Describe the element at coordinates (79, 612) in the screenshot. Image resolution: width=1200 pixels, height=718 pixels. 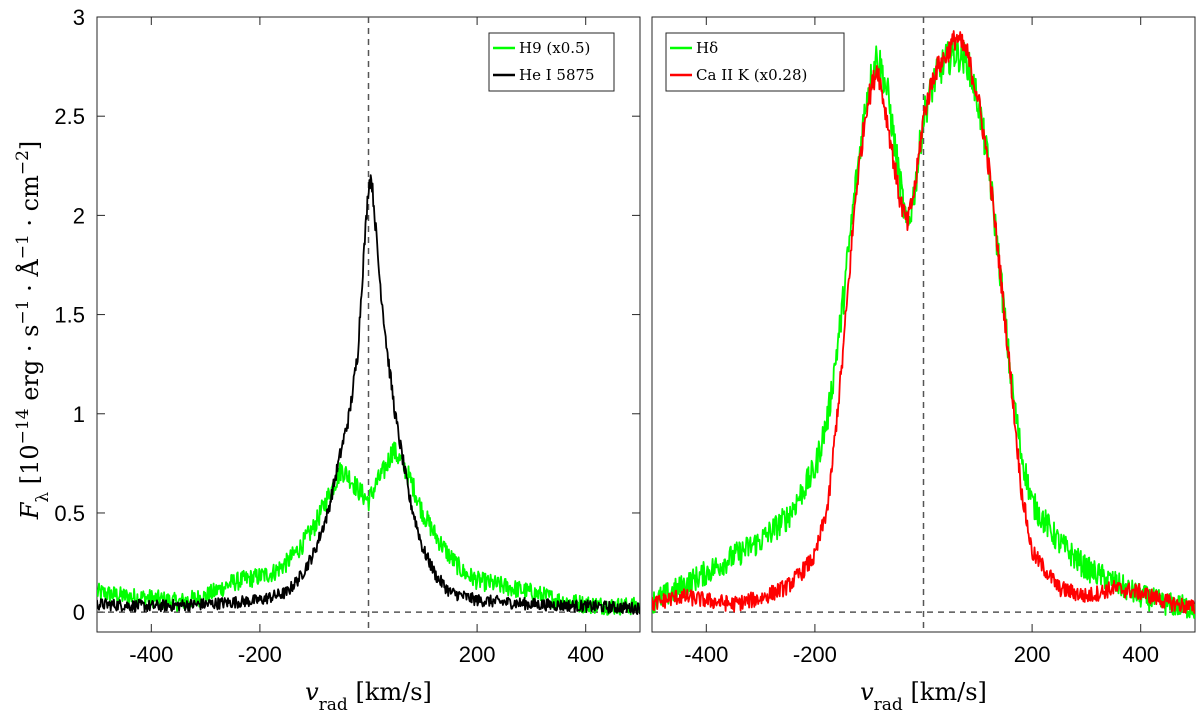
I see `y-tick-label: 0` at that location.